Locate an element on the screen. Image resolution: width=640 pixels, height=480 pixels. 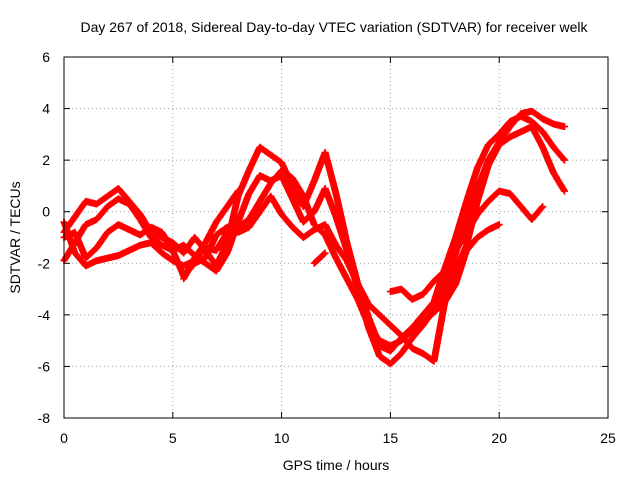
y-tick-label: 4 is located at coordinates (46, 109).